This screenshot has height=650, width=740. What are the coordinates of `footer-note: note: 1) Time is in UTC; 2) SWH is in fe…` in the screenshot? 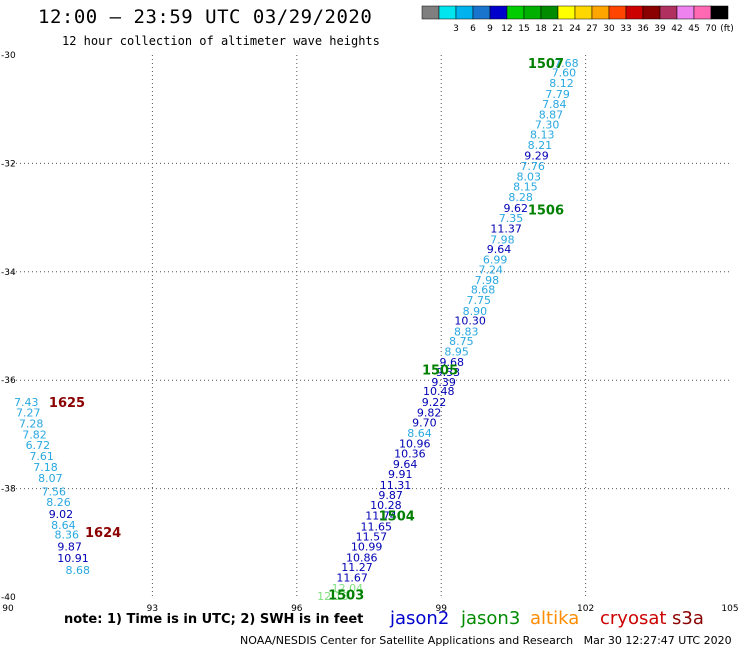 It's located at (214, 619).